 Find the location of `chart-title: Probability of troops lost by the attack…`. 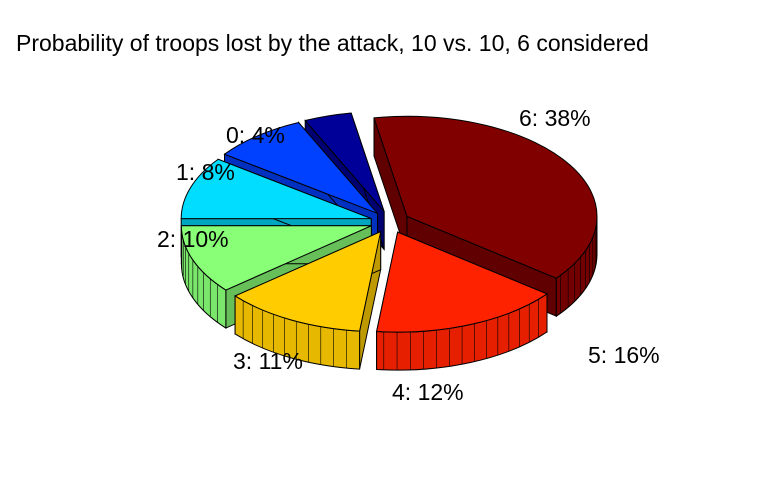

chart-title: Probability of troops lost by the attack… is located at coordinates (332, 43).